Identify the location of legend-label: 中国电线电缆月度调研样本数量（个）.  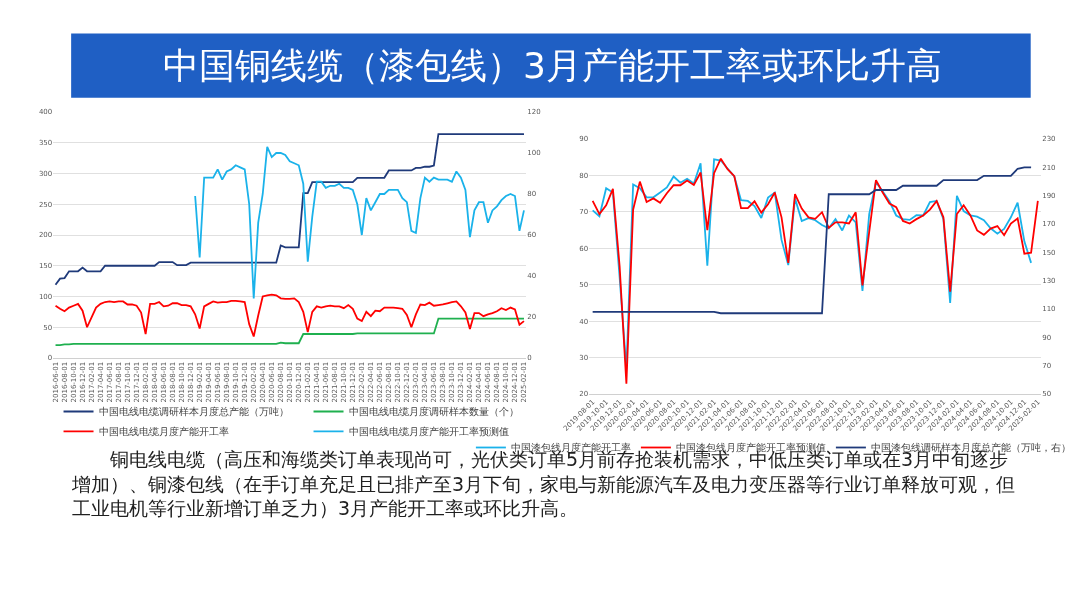
(433, 412).